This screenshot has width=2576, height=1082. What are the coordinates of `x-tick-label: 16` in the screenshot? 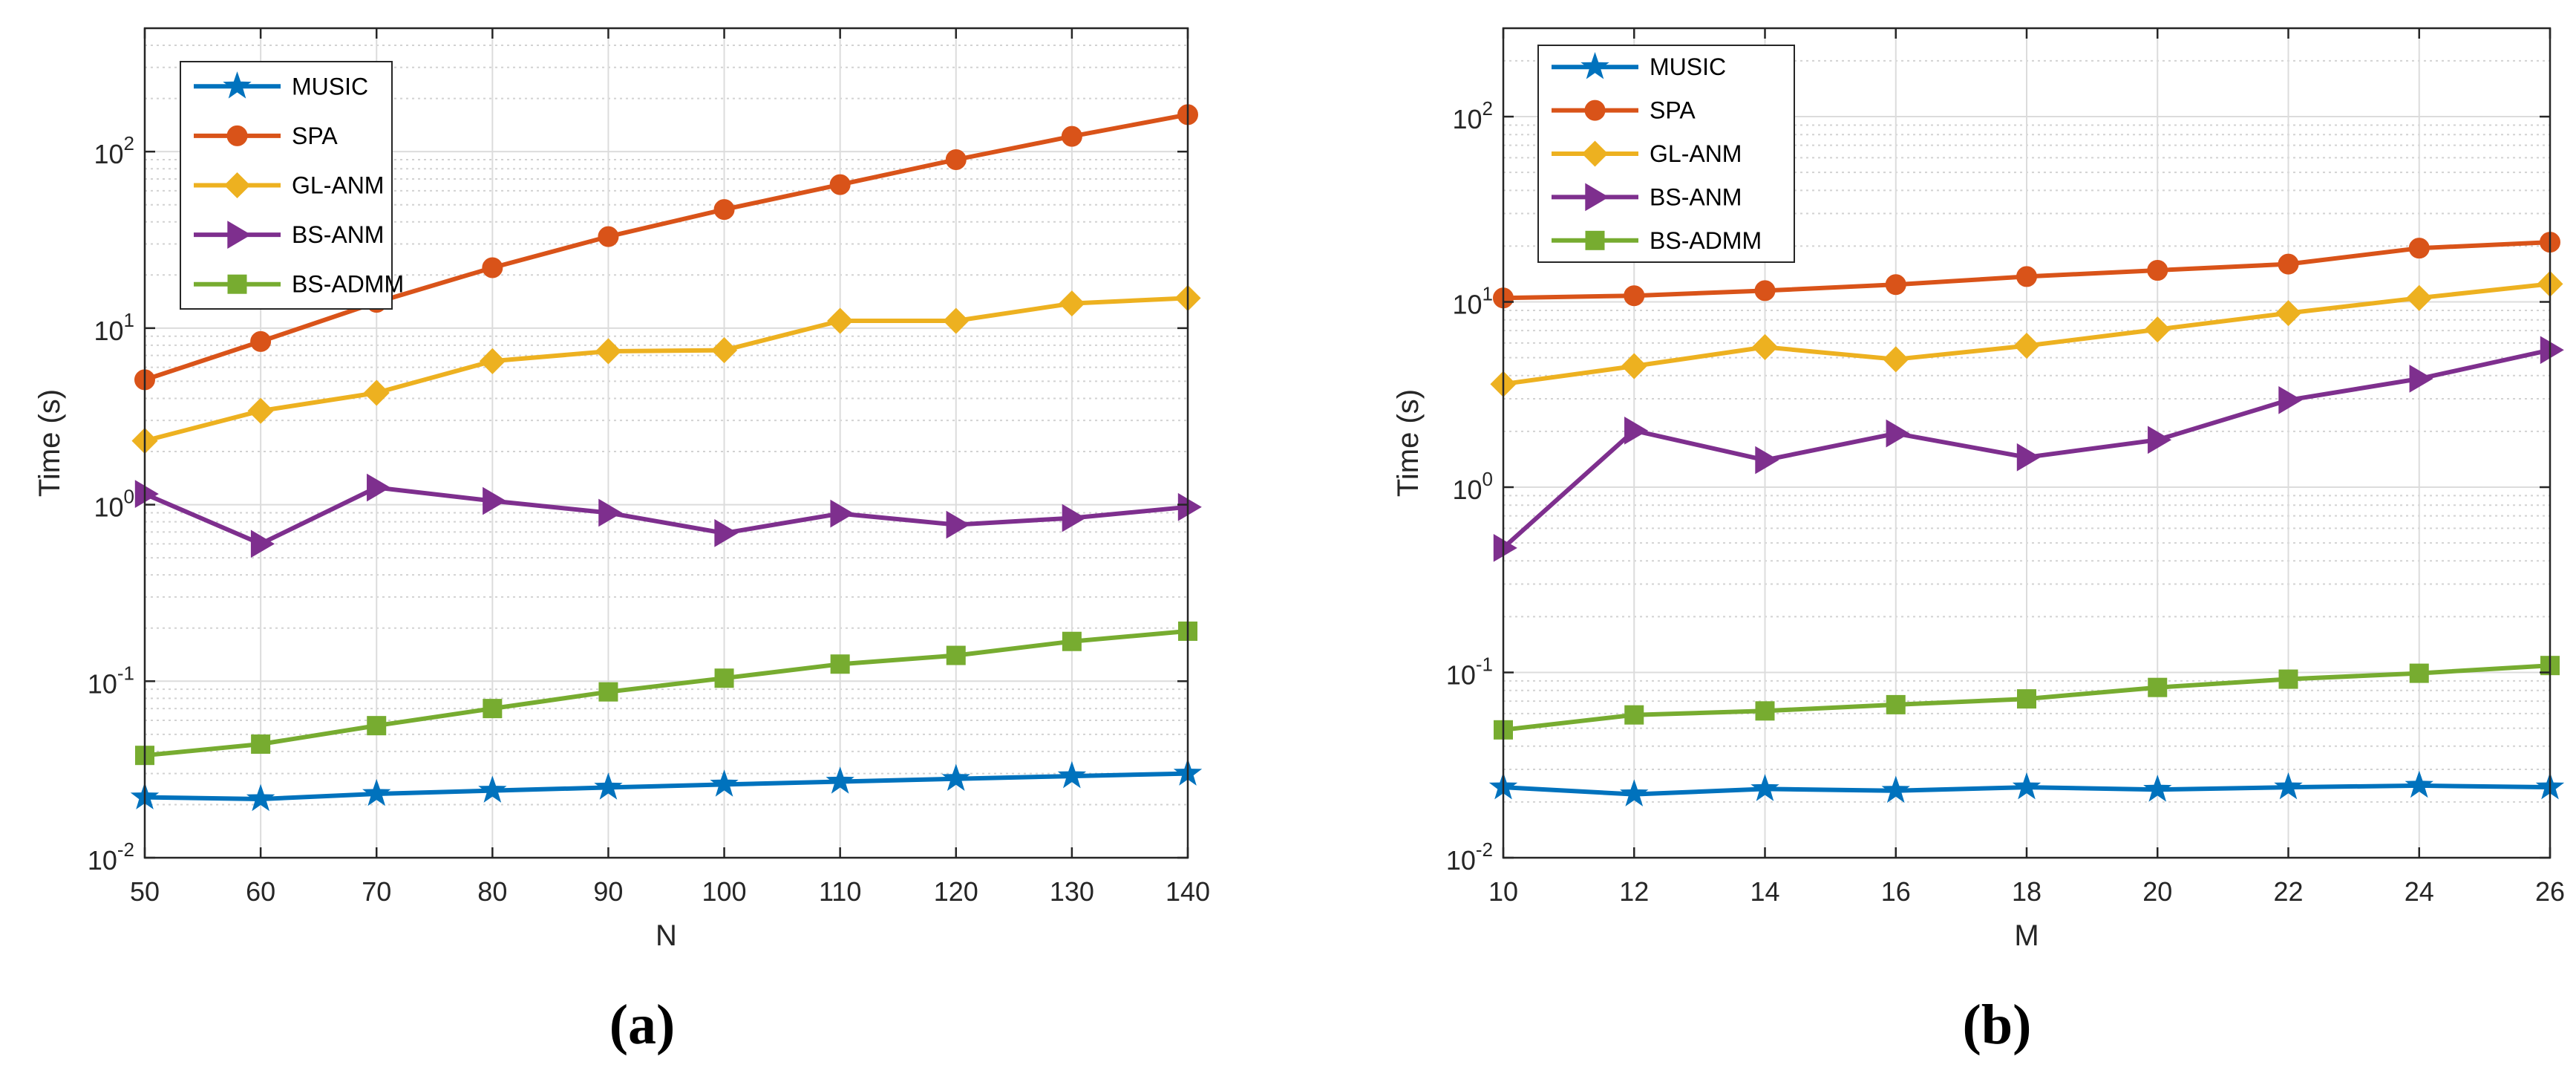 It's located at (1896, 892).